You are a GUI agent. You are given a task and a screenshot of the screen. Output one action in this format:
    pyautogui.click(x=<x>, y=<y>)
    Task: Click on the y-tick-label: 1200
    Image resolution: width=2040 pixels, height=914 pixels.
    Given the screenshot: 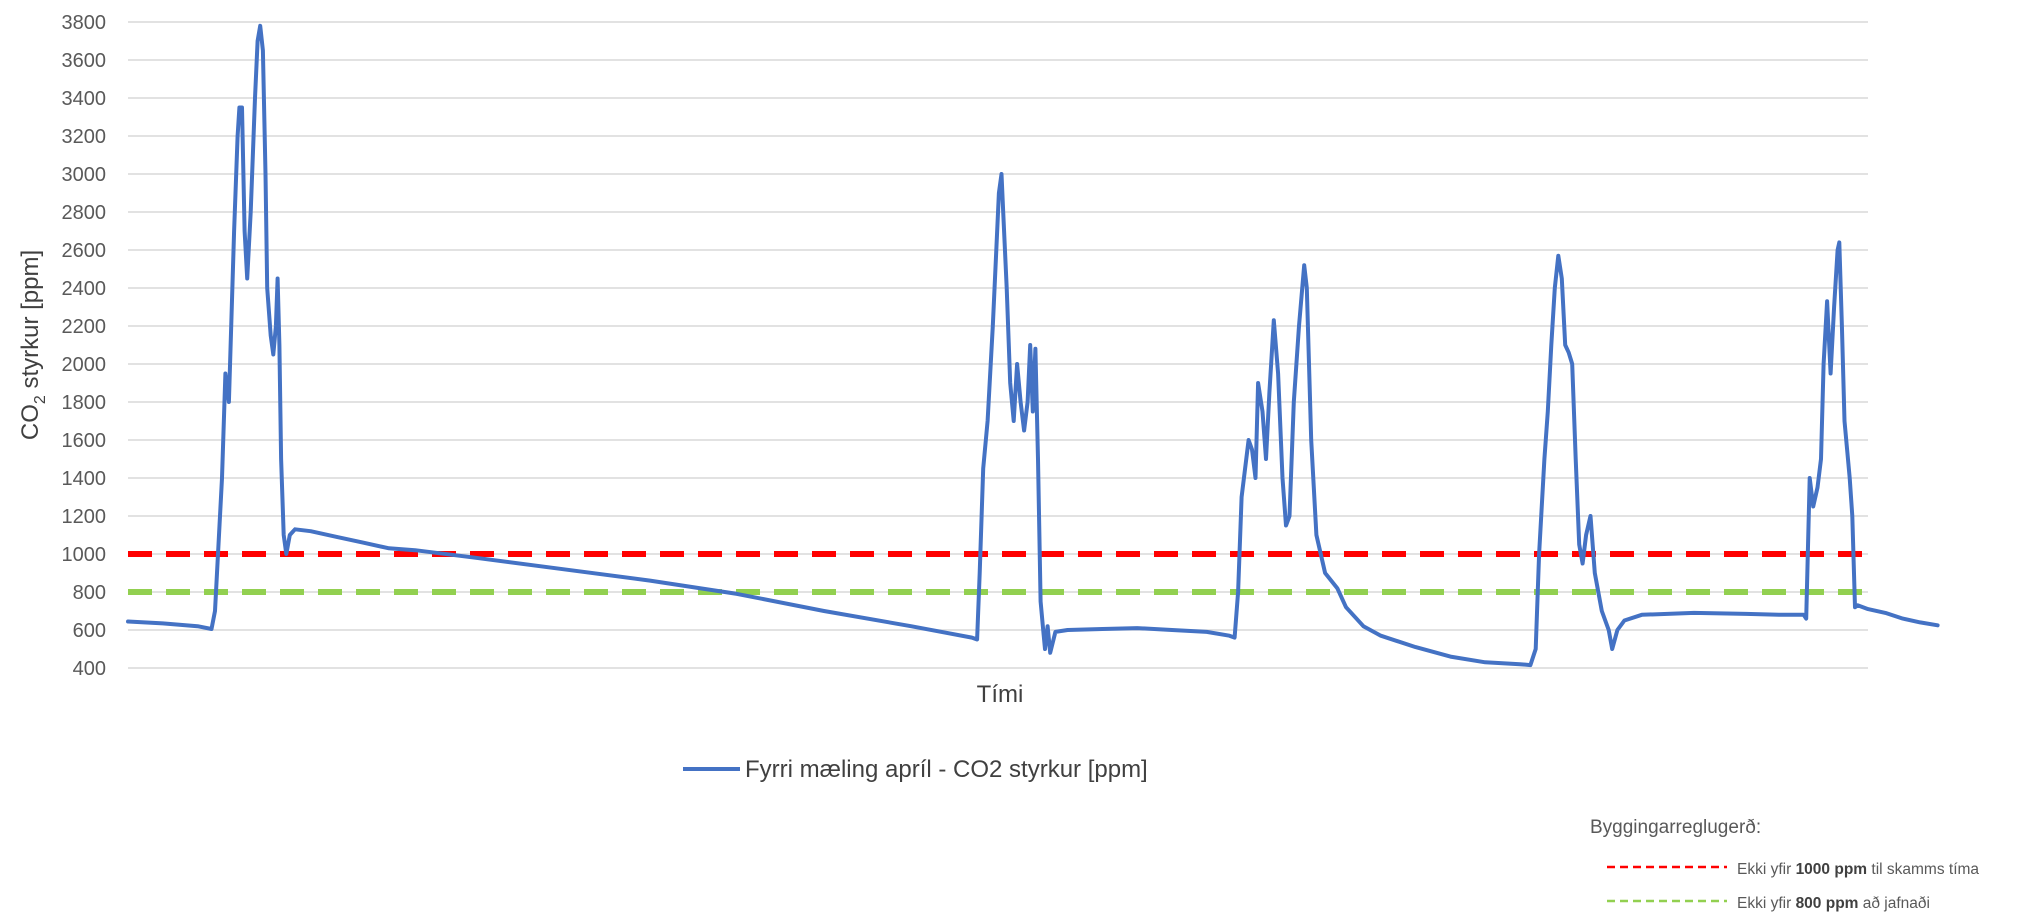 What is the action you would take?
    pyautogui.click(x=84, y=517)
    